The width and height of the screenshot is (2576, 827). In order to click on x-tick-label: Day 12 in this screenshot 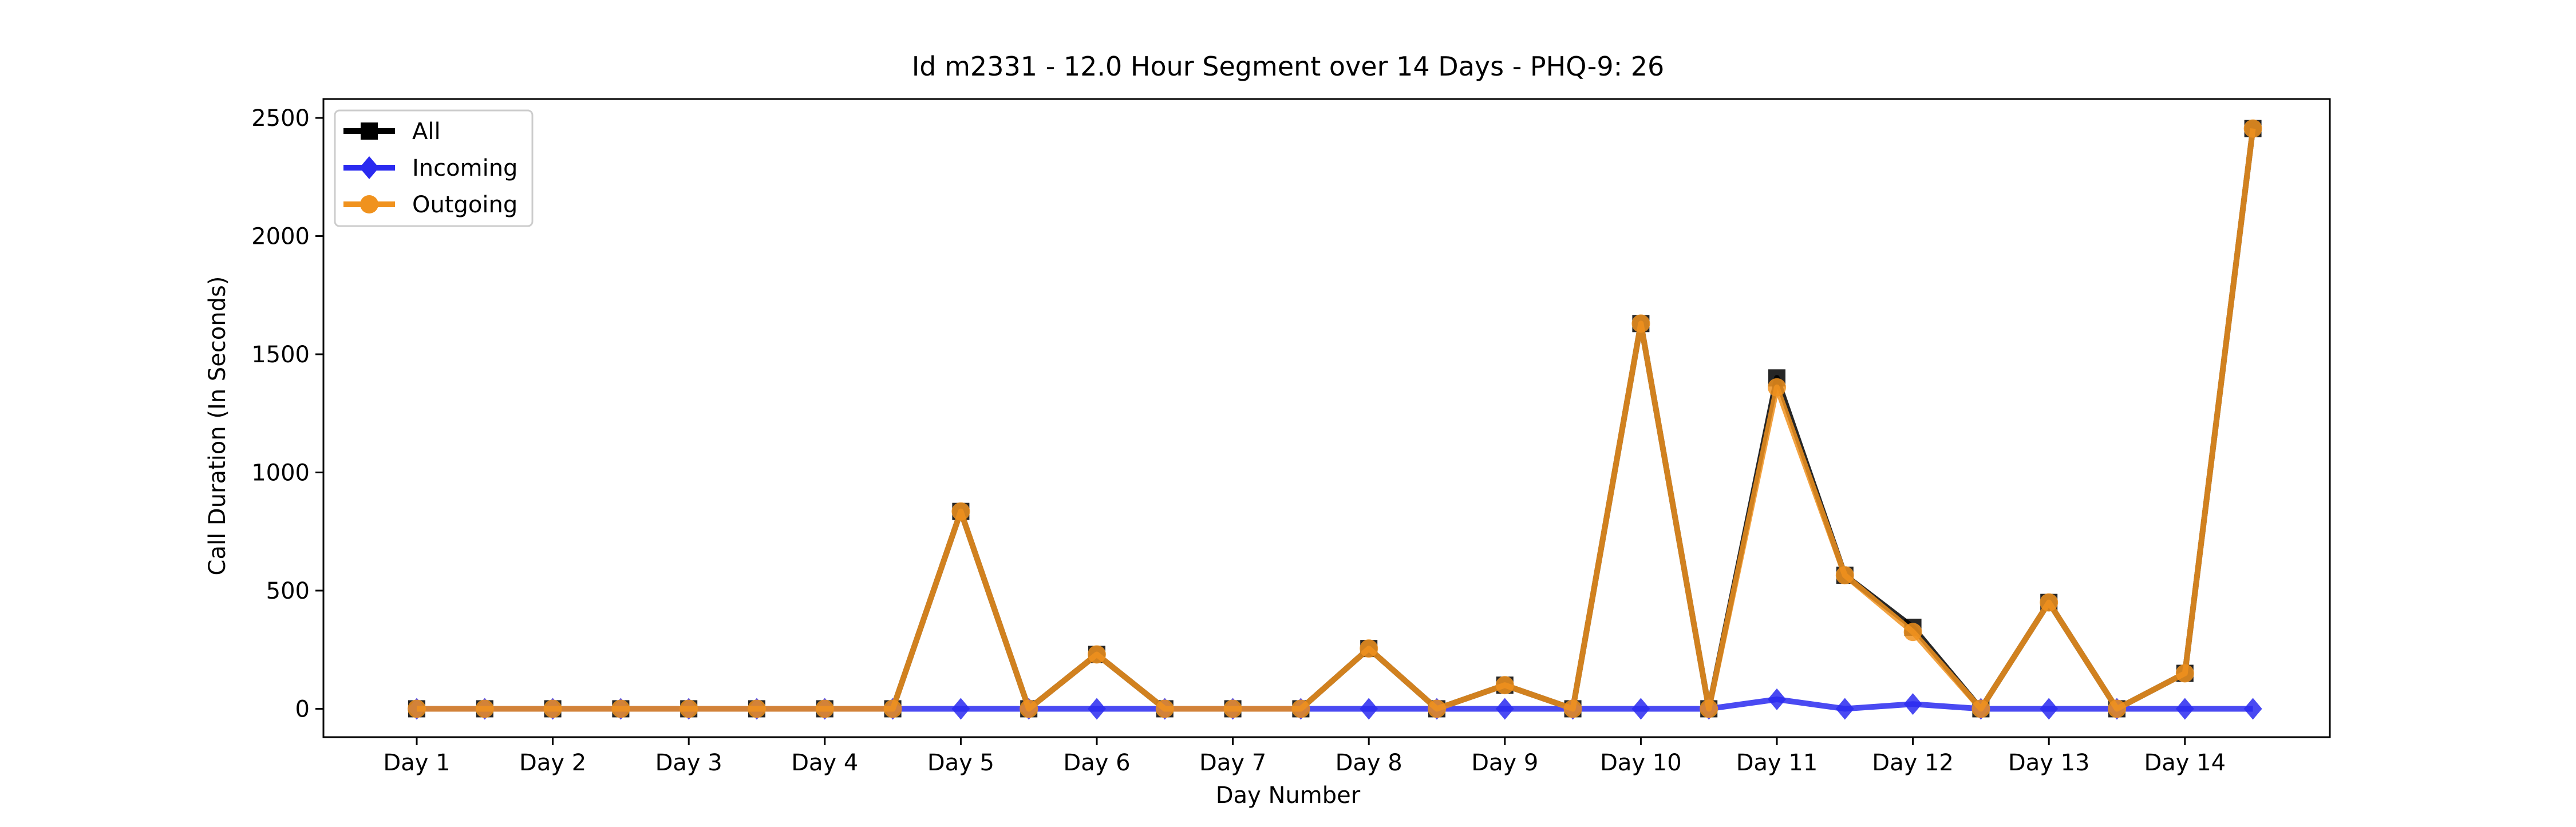, I will do `click(1913, 763)`.